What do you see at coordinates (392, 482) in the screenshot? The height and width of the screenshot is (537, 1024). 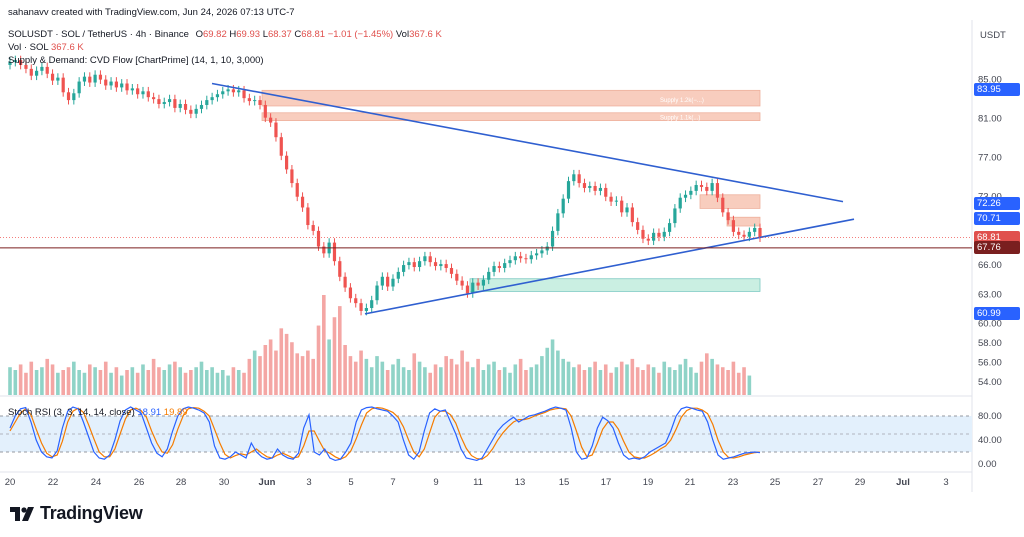 I see `time-tick-label: 7` at bounding box center [392, 482].